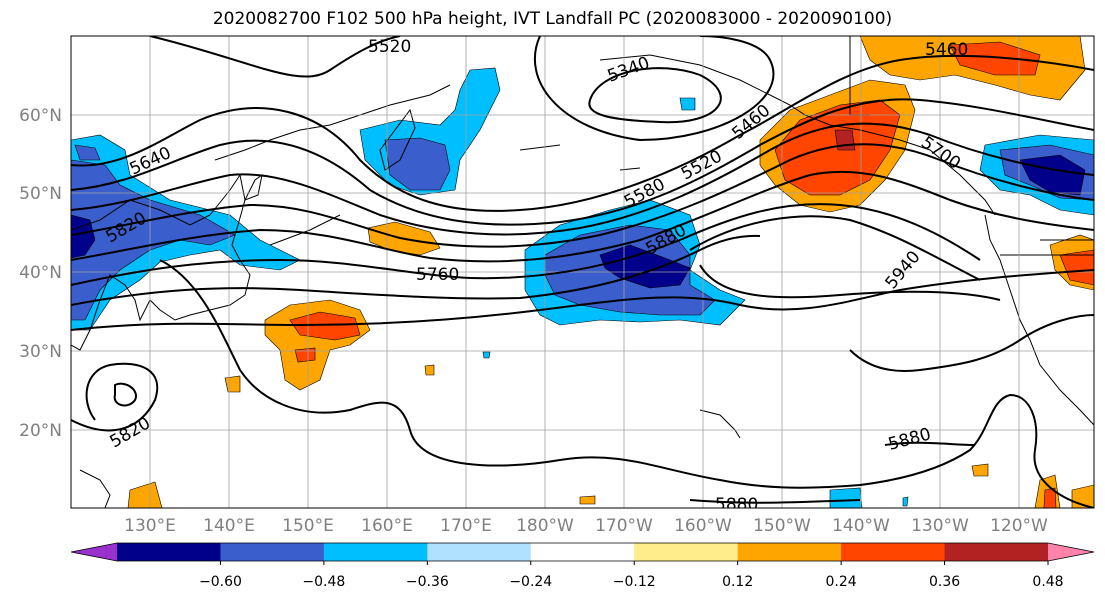 The width and height of the screenshot is (1105, 601). What do you see at coordinates (944, 582) in the screenshot?
I see `colorbar-tick-label: 0.36` at bounding box center [944, 582].